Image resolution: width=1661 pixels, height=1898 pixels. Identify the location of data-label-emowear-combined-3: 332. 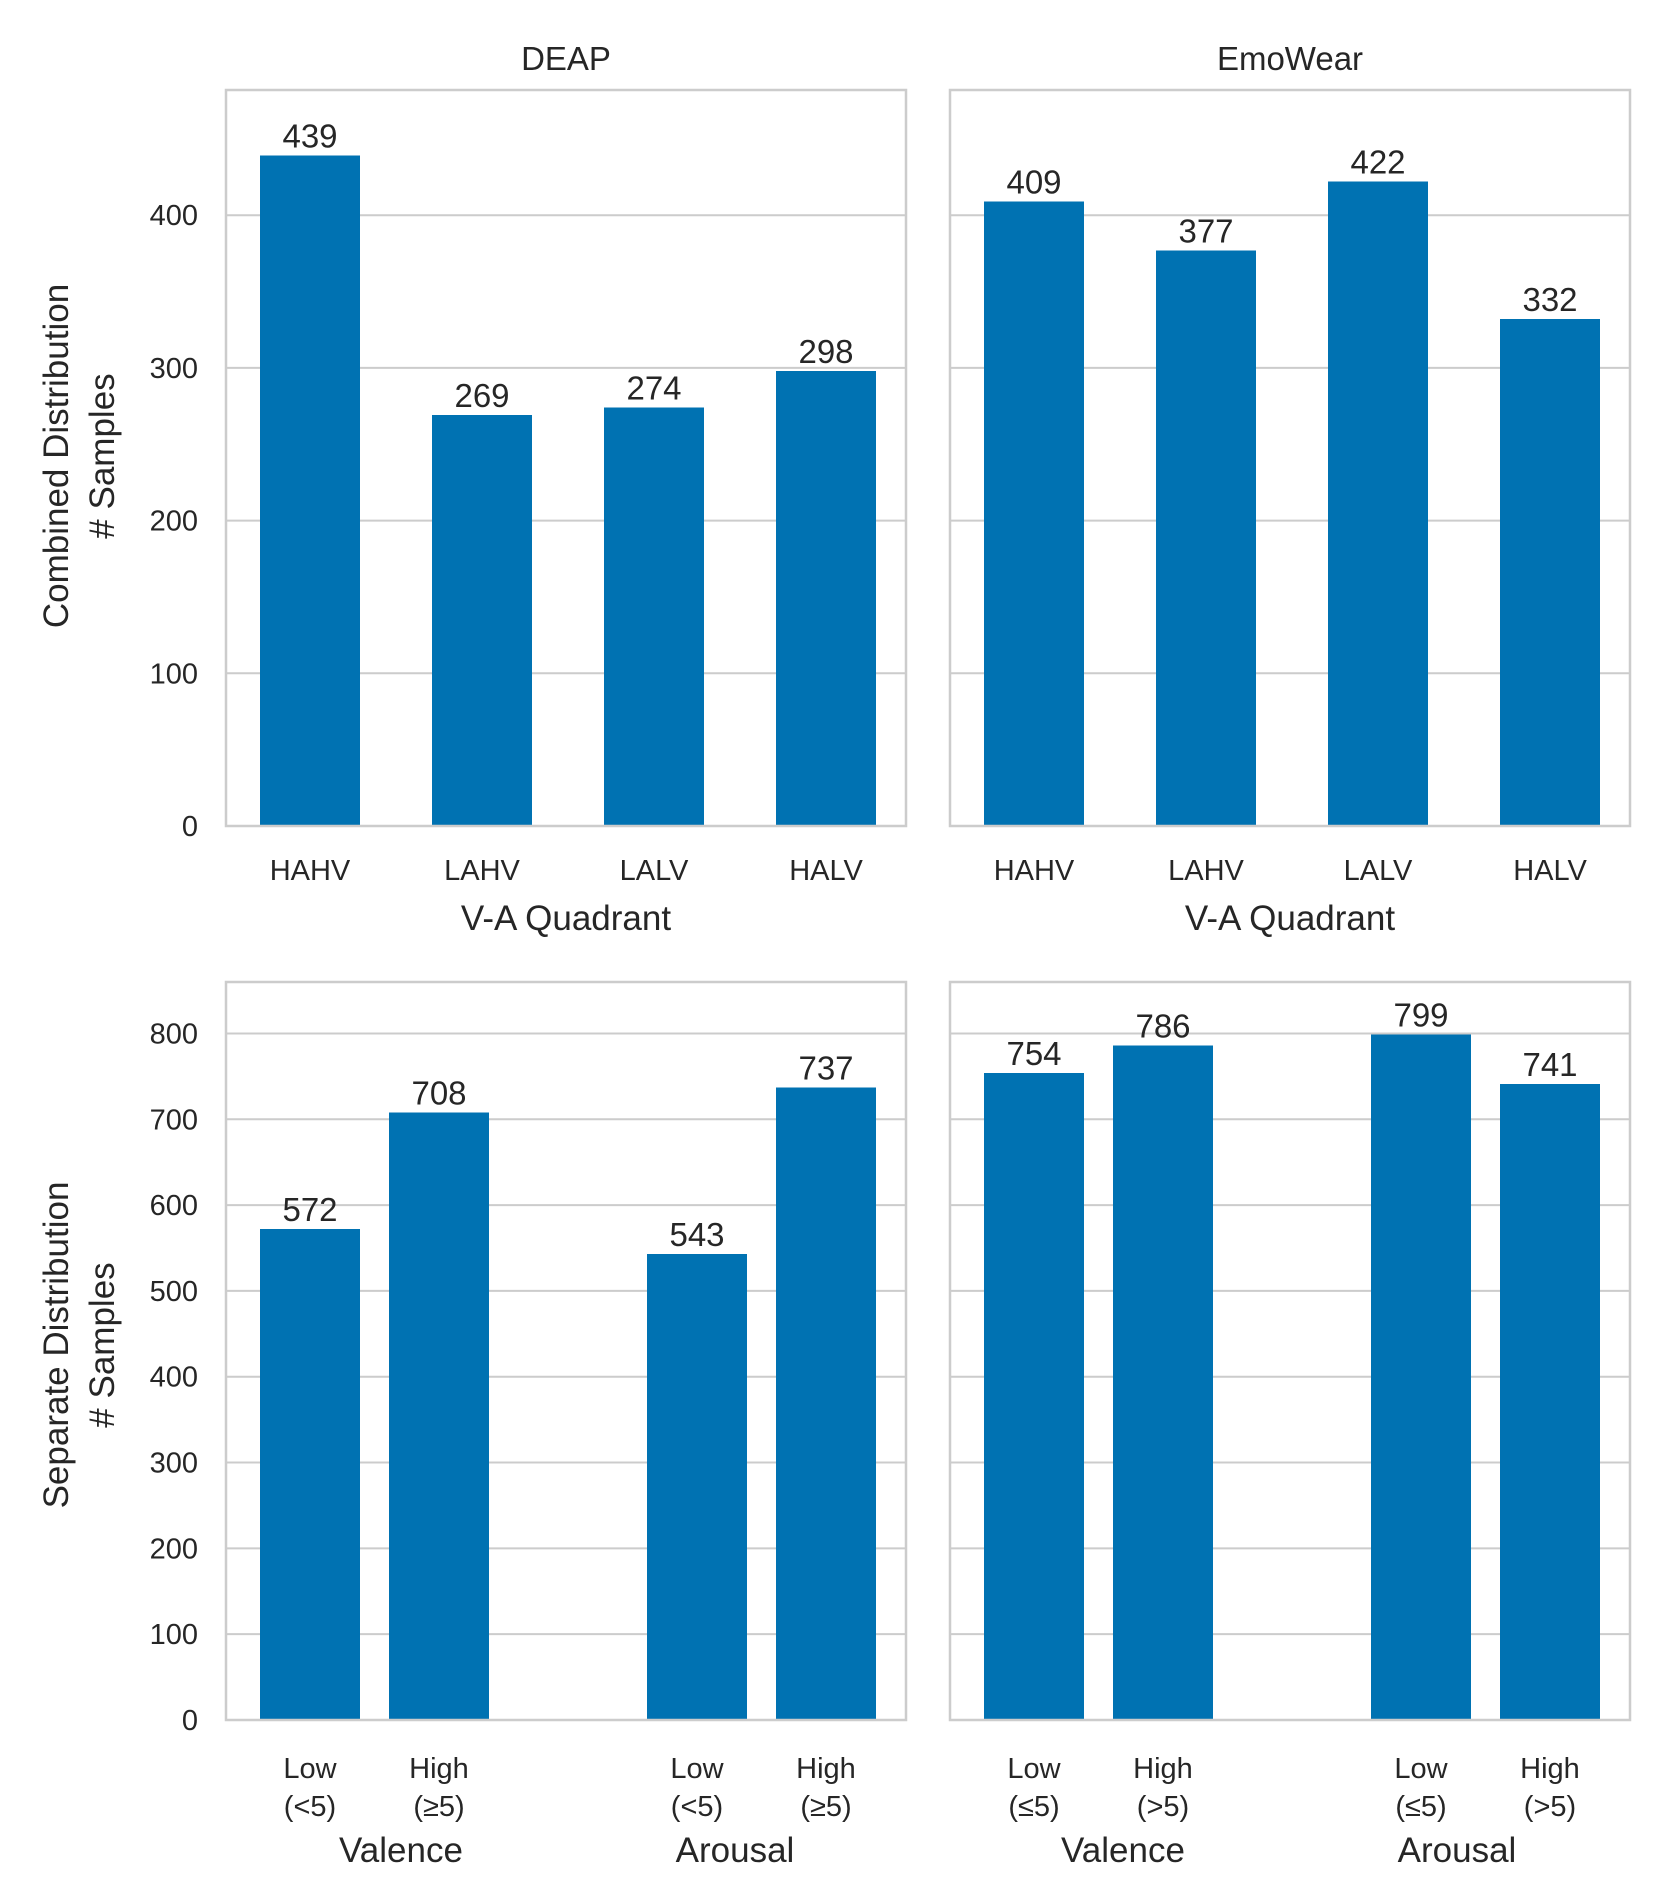
(1549, 299).